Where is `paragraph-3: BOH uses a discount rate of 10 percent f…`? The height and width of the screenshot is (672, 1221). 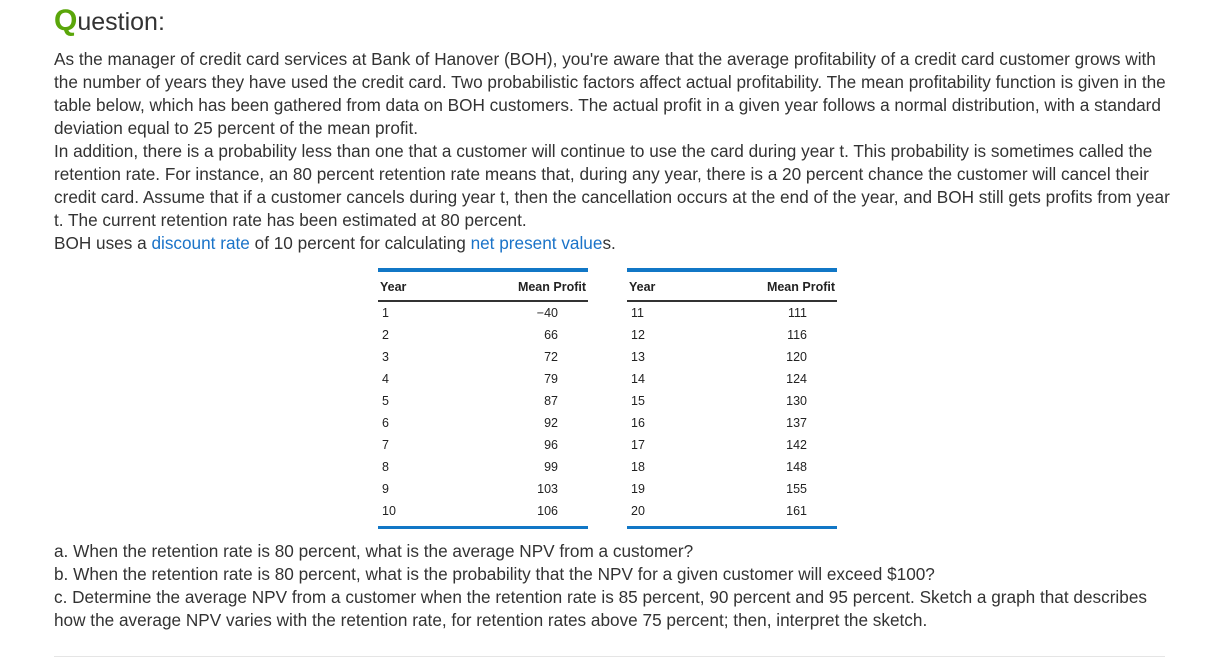
paragraph-3: BOH uses a discount rate of 10 percent f… is located at coordinates (614, 243).